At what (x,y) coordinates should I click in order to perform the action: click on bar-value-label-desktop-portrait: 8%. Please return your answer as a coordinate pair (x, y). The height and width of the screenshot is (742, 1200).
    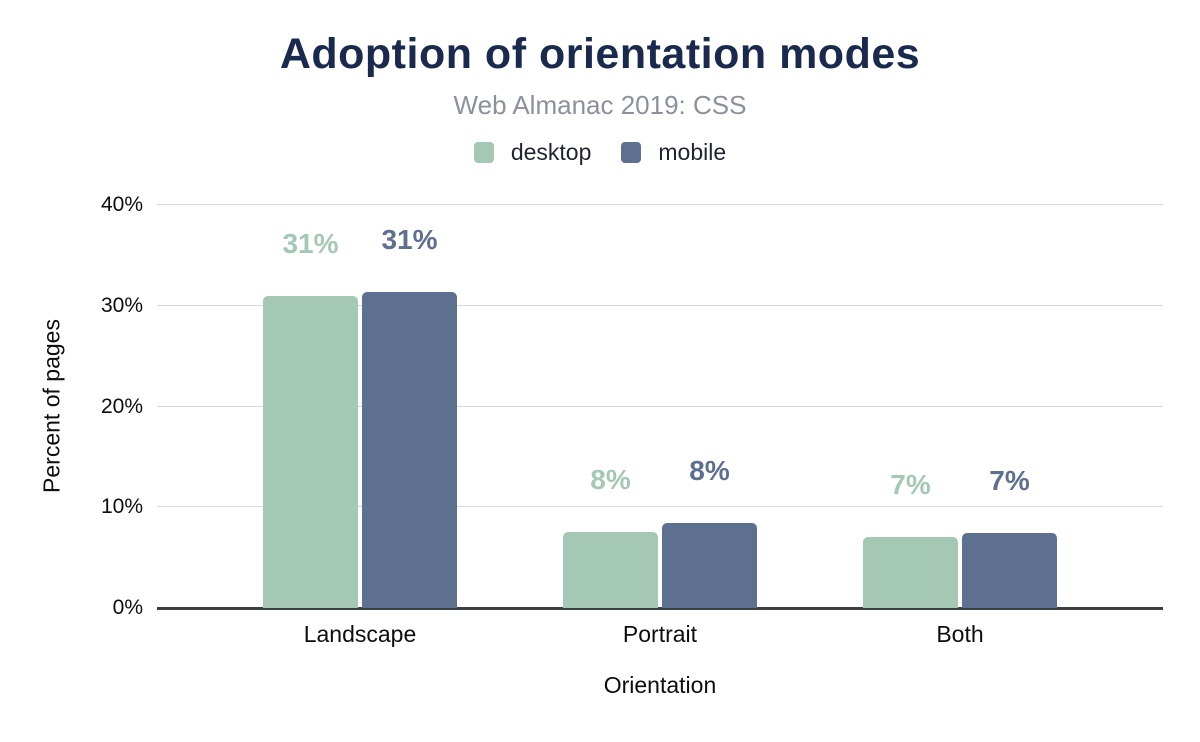
    Looking at the image, I should click on (610, 479).